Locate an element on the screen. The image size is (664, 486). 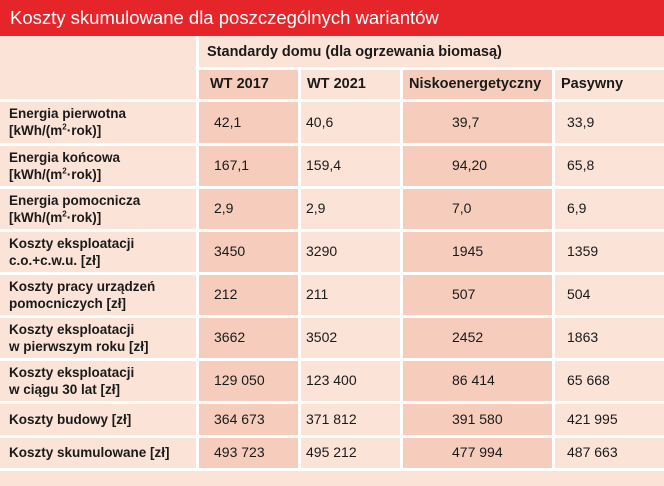
table-cell: 42,1 is located at coordinates (228, 122).